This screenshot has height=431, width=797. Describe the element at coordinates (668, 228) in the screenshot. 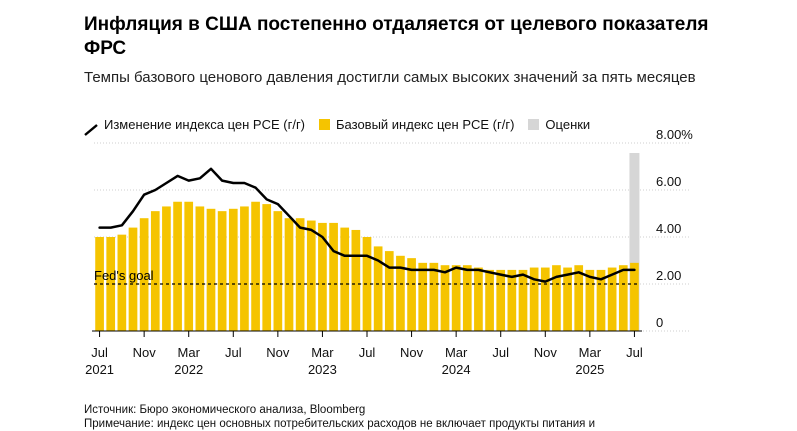

I see `y-tick-label: 4.00` at that location.